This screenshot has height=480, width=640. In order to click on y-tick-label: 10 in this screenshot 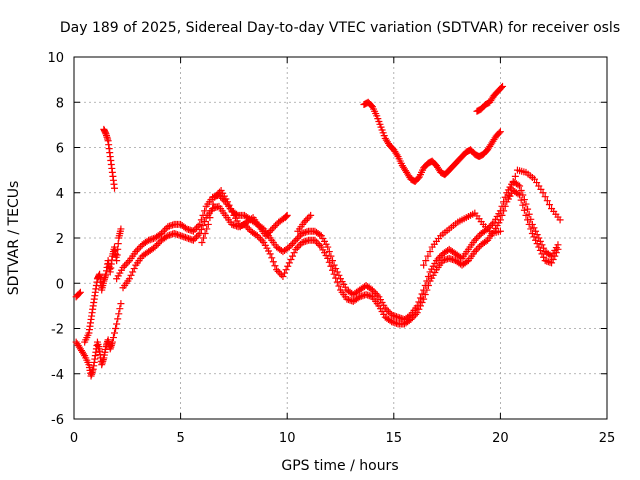, I will do `click(55, 58)`.